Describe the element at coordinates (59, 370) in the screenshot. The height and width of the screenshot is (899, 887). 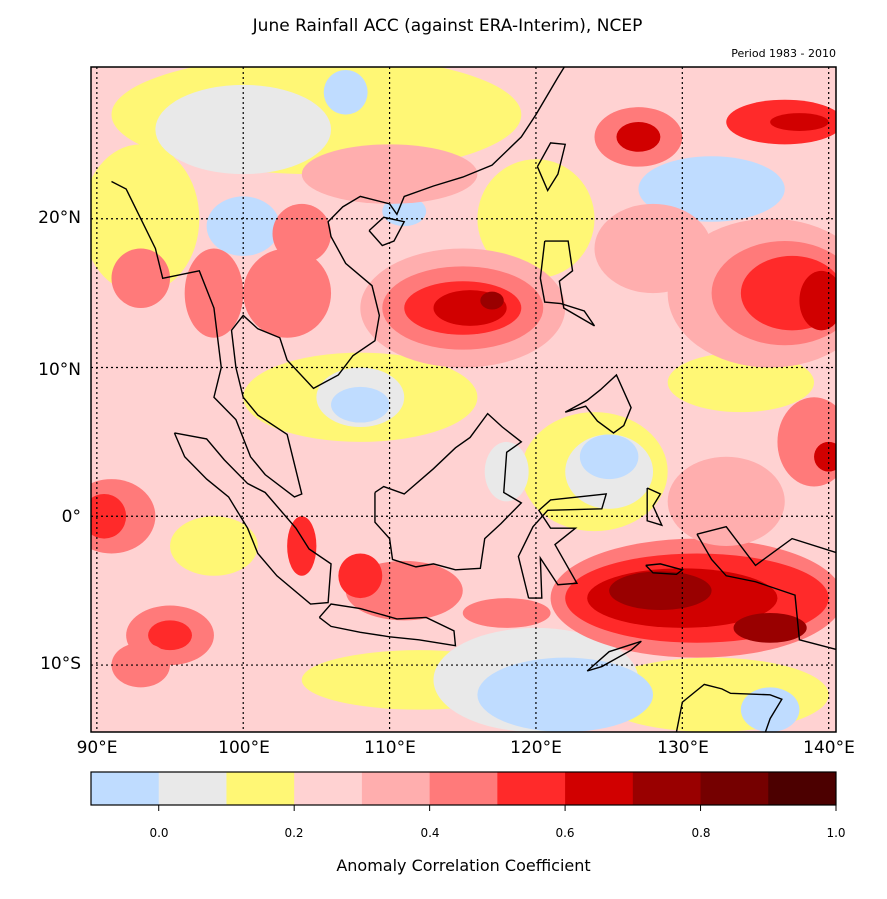
I see `lat-tick-label: 10°N` at that location.